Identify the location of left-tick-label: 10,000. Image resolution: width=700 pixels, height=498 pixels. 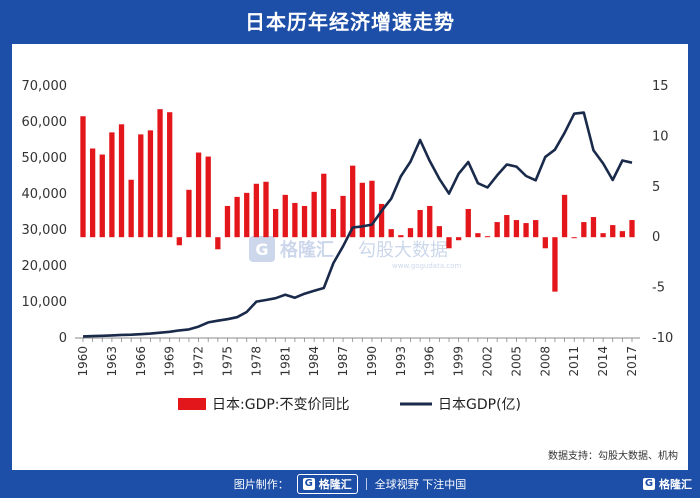
(45, 302).